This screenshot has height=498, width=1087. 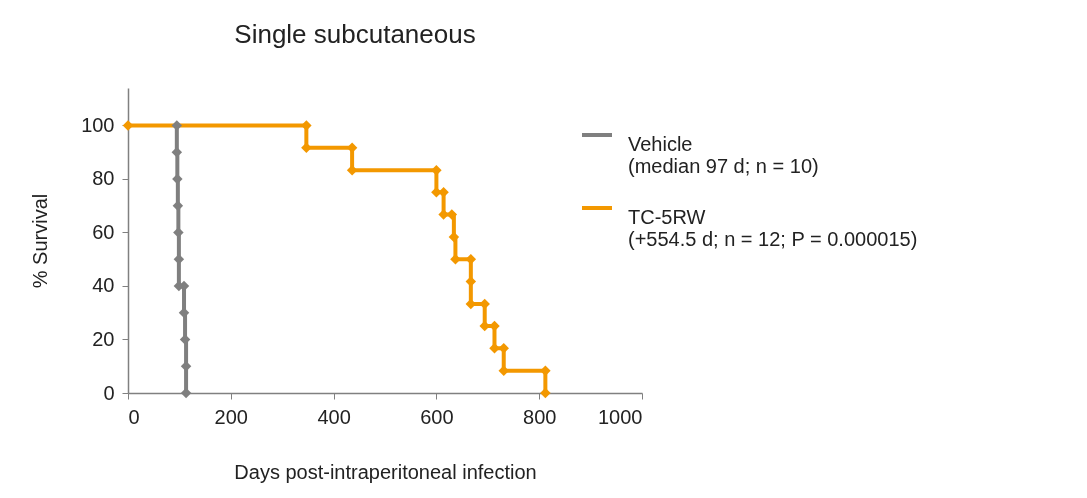 What do you see at coordinates (134, 416) in the screenshot?
I see `x-tick-label: 0` at bounding box center [134, 416].